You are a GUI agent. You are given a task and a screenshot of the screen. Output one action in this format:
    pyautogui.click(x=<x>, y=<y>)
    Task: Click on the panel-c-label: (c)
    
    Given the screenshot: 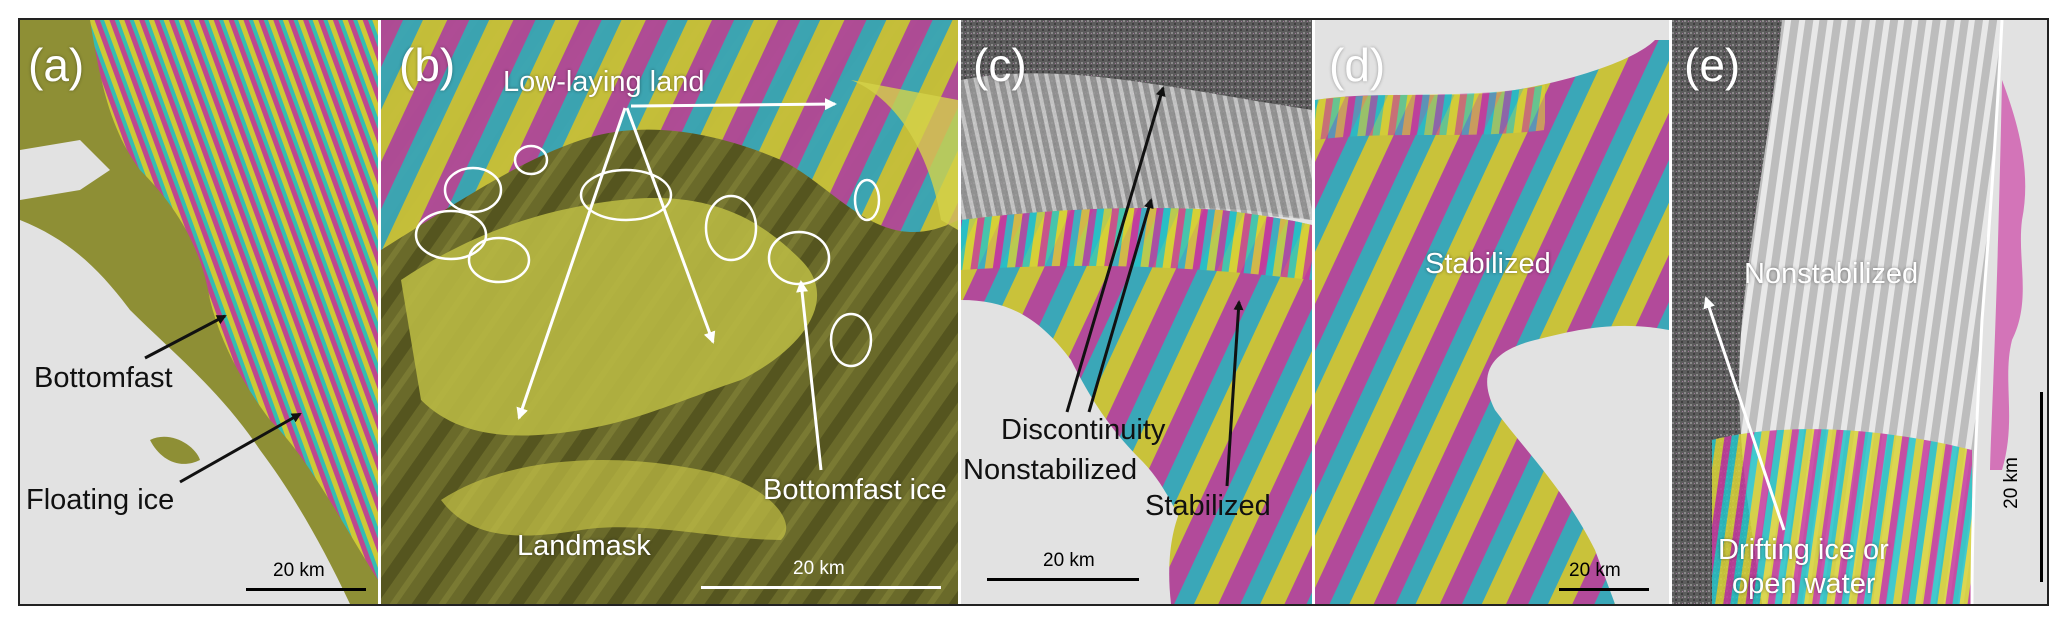 What is the action you would take?
    pyautogui.click(x=1000, y=65)
    